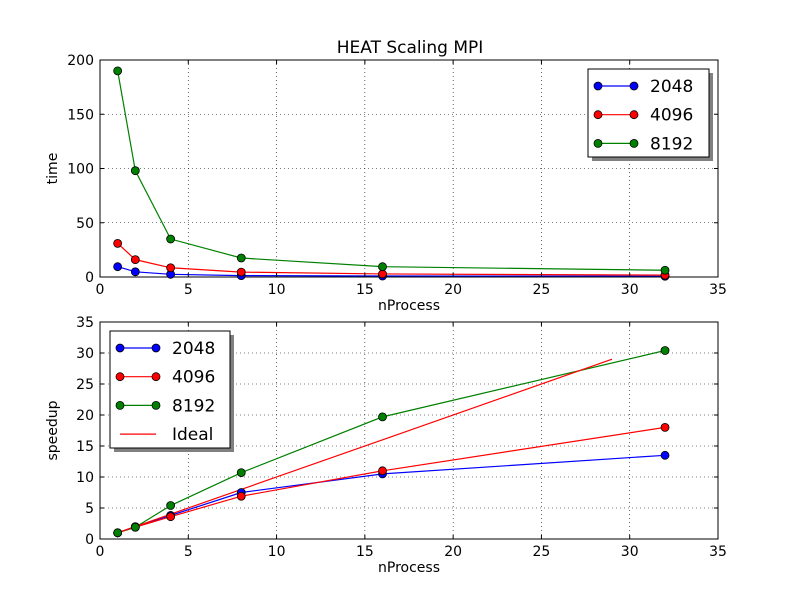 The height and width of the screenshot is (600, 800). I want to click on legend-label-ideal: Ideal, so click(192, 435).